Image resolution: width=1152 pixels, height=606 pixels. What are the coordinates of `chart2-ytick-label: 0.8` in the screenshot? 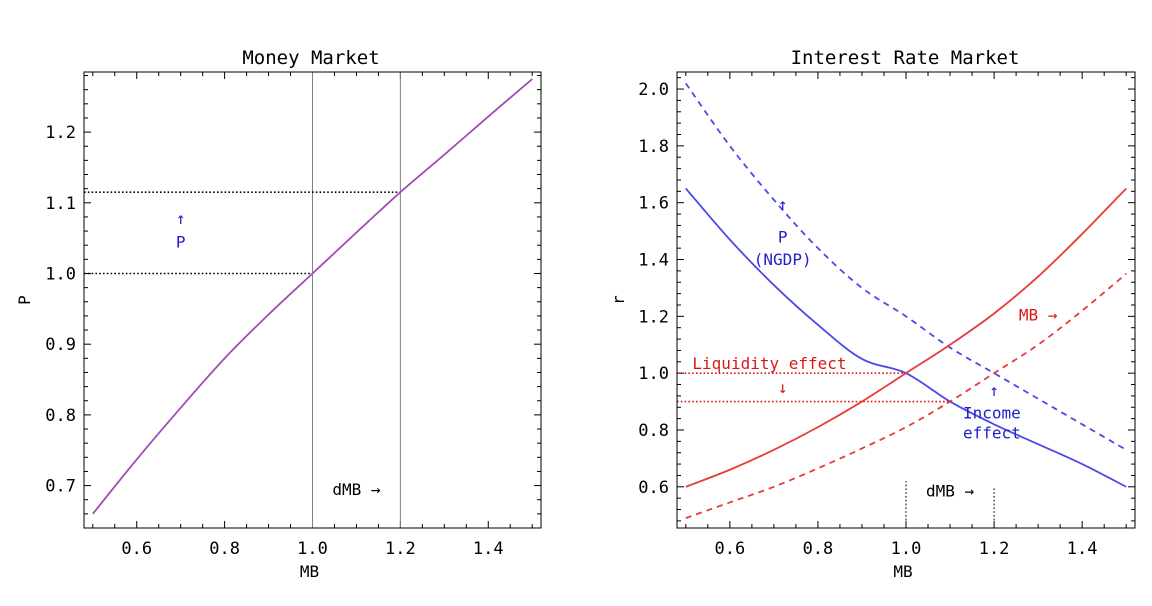 It's located at (653, 431).